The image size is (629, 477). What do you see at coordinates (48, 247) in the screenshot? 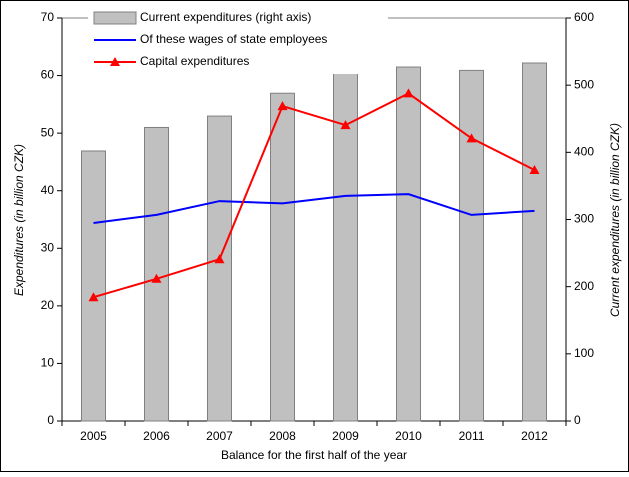
I see `y-tick-label: 30` at bounding box center [48, 247].